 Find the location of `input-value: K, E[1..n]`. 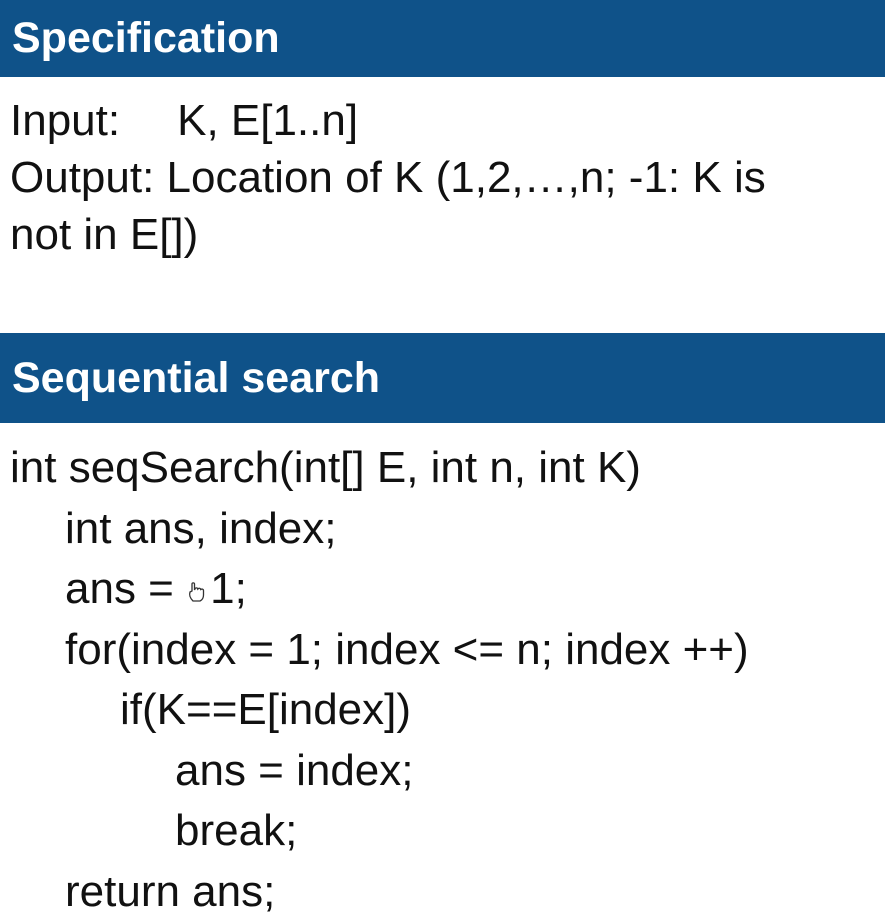

input-value: K, E[1..n] is located at coordinates (267, 120).